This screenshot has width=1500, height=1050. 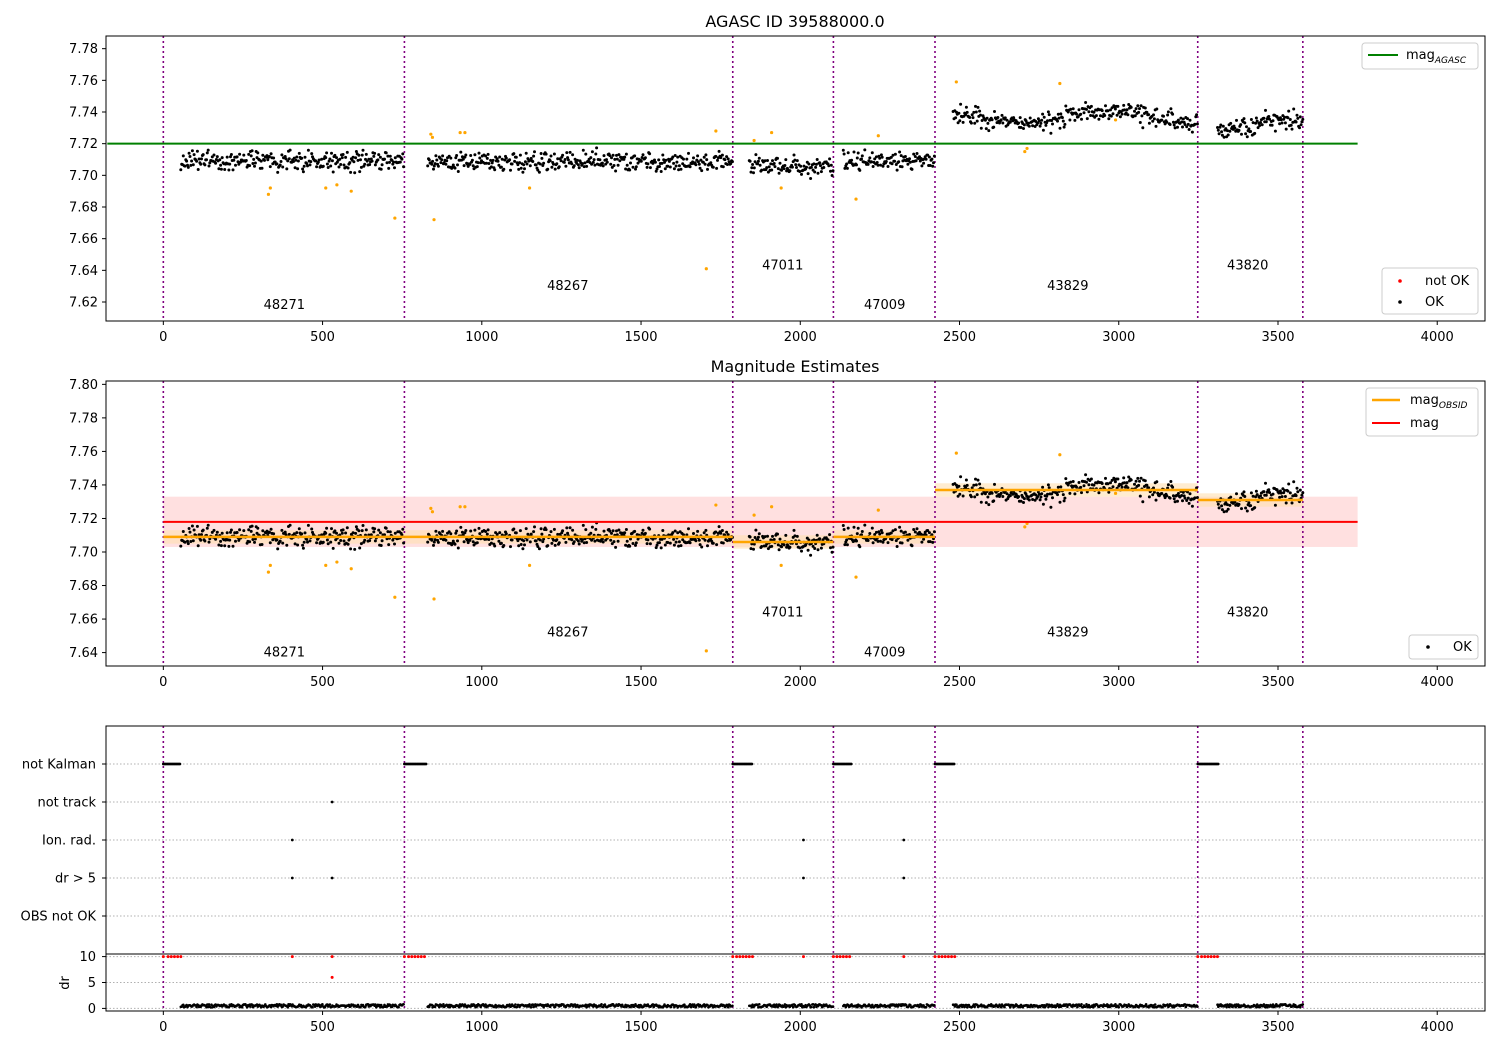 I want to click on legend-not-ok-label: not OK, so click(x=1447, y=281).